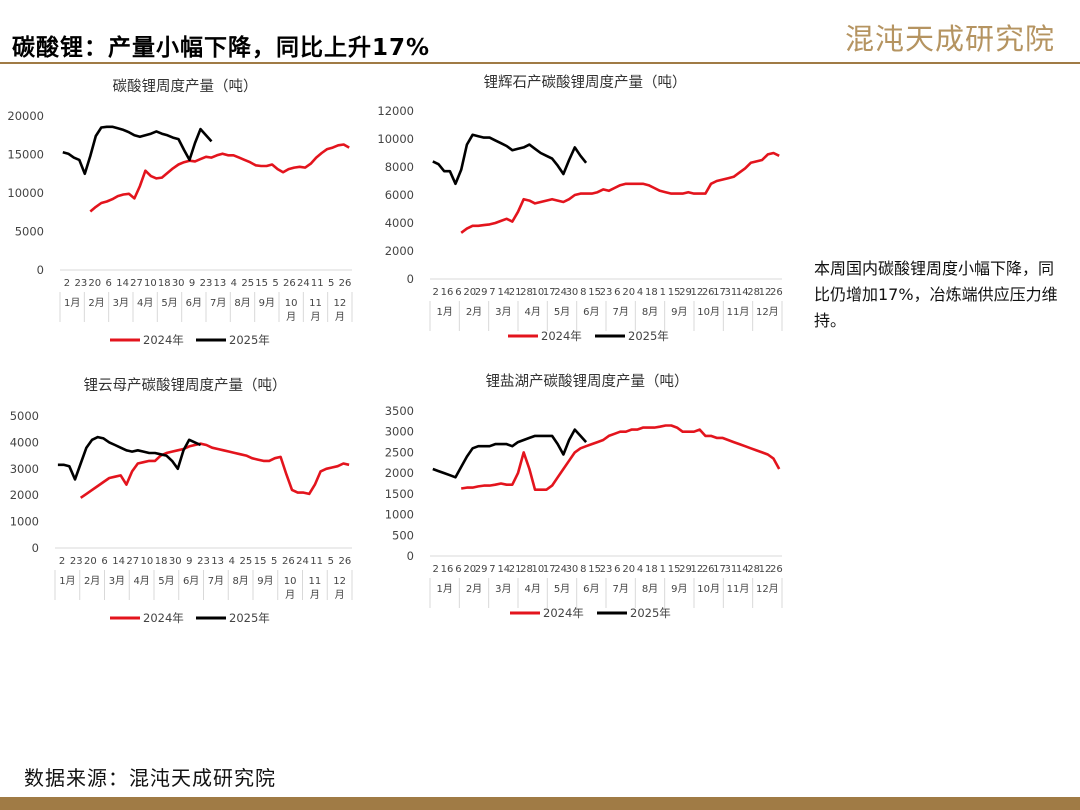 This screenshot has height=810, width=1080. I want to click on commentary-text: 本周国内碳酸锂周度小幅下降，同比仍增加17%，冶炼端供应压力维持。, so click(936, 294).